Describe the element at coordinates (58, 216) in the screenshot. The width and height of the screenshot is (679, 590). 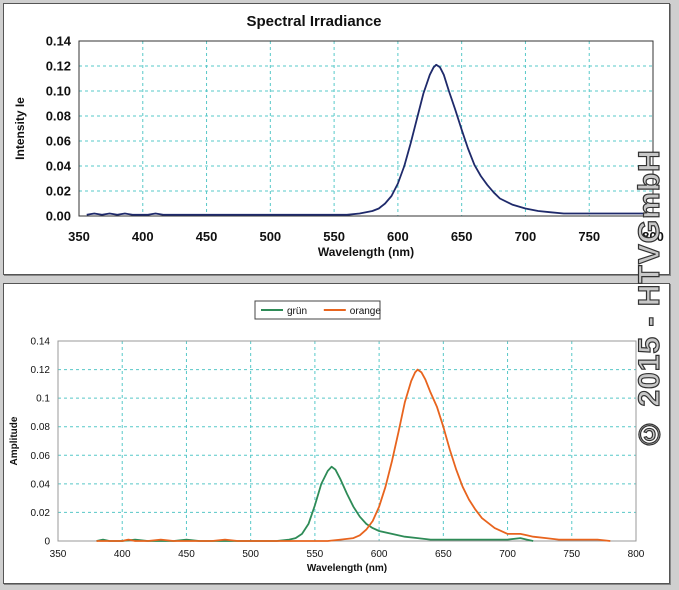
I see `y-tick-label: 0.00` at that location.